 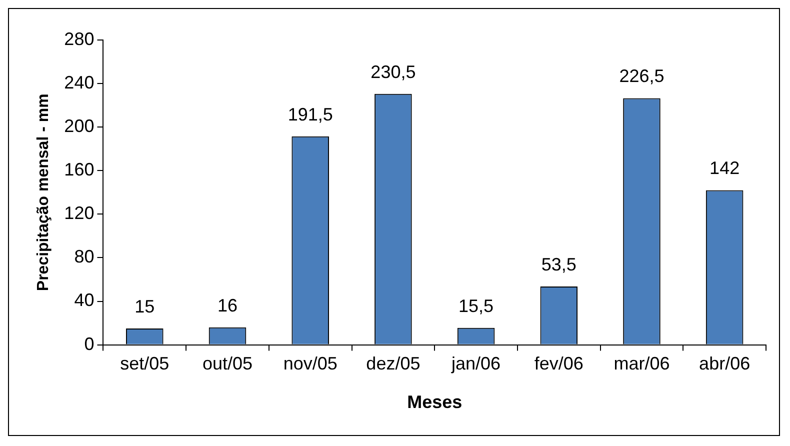 I want to click on data-label: 15, so click(x=144, y=306).